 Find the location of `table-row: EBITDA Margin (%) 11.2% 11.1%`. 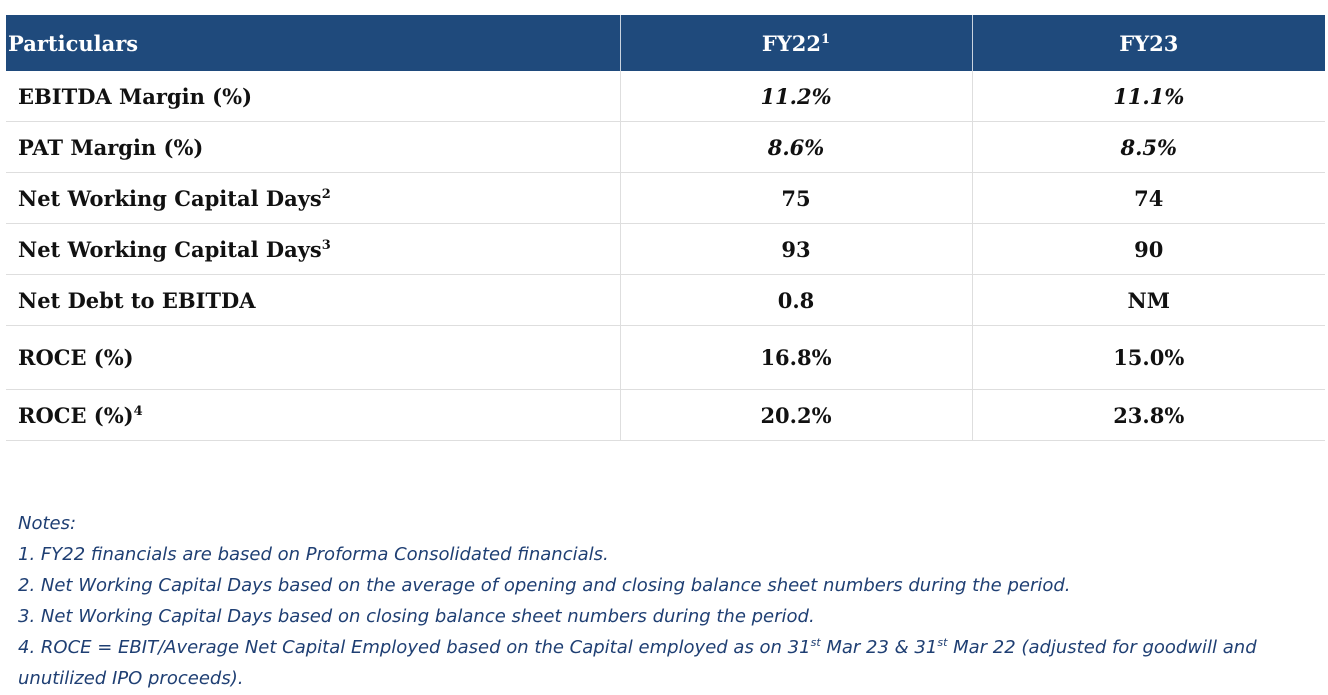

table-row: EBITDA Margin (%) 11.2% 11.1% is located at coordinates (665, 96).